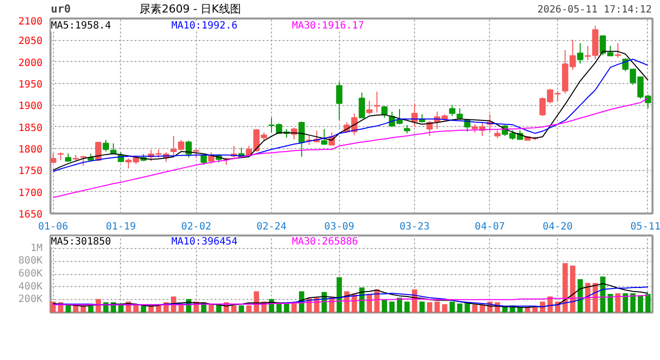 The width and height of the screenshot is (660, 360). What do you see at coordinates (204, 26) in the screenshot?
I see `text: MA10:1992.6` at bounding box center [204, 26].